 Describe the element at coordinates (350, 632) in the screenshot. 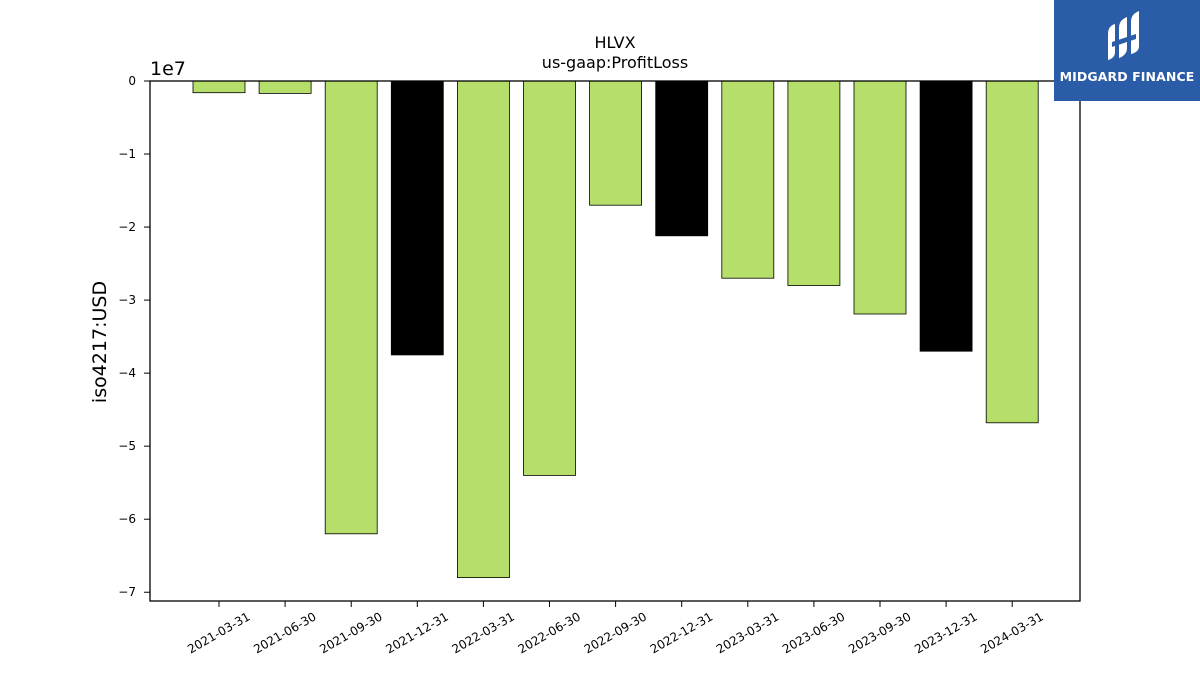

I see `x-tick-label: 2021-09-30` at that location.